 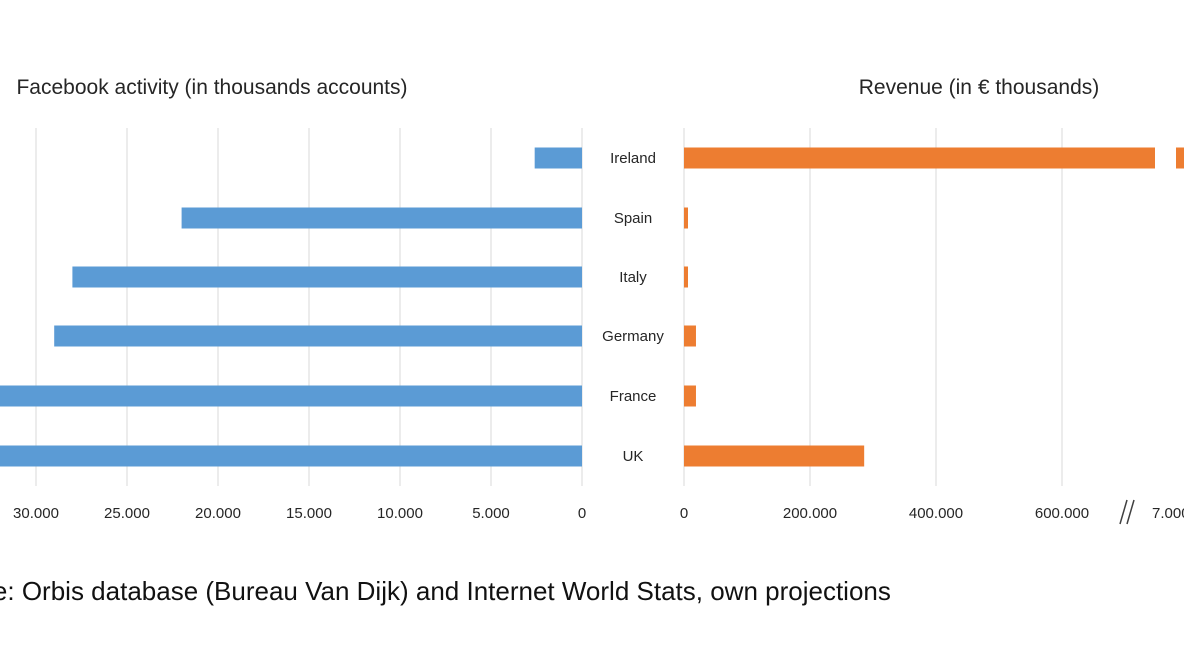 What do you see at coordinates (633, 396) in the screenshot?
I see `category-label: France` at bounding box center [633, 396].